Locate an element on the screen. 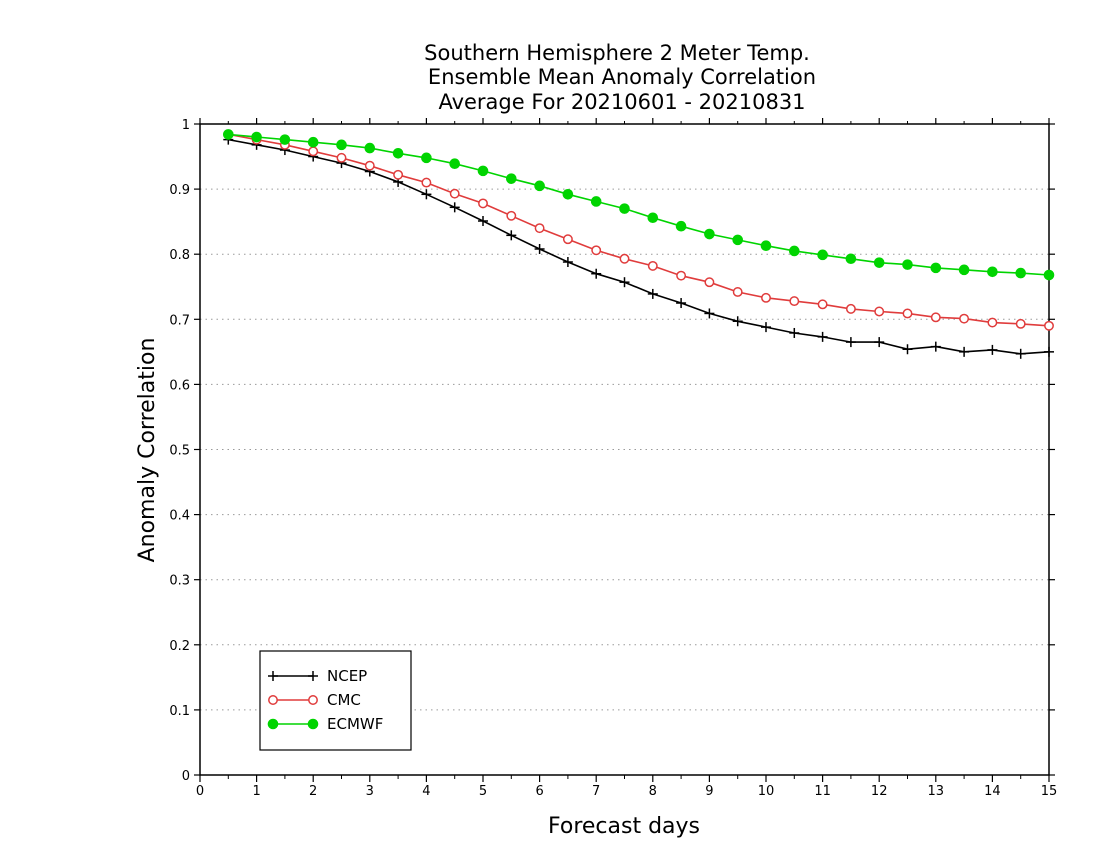  y-tick-label: 0.1 is located at coordinates (179, 711).